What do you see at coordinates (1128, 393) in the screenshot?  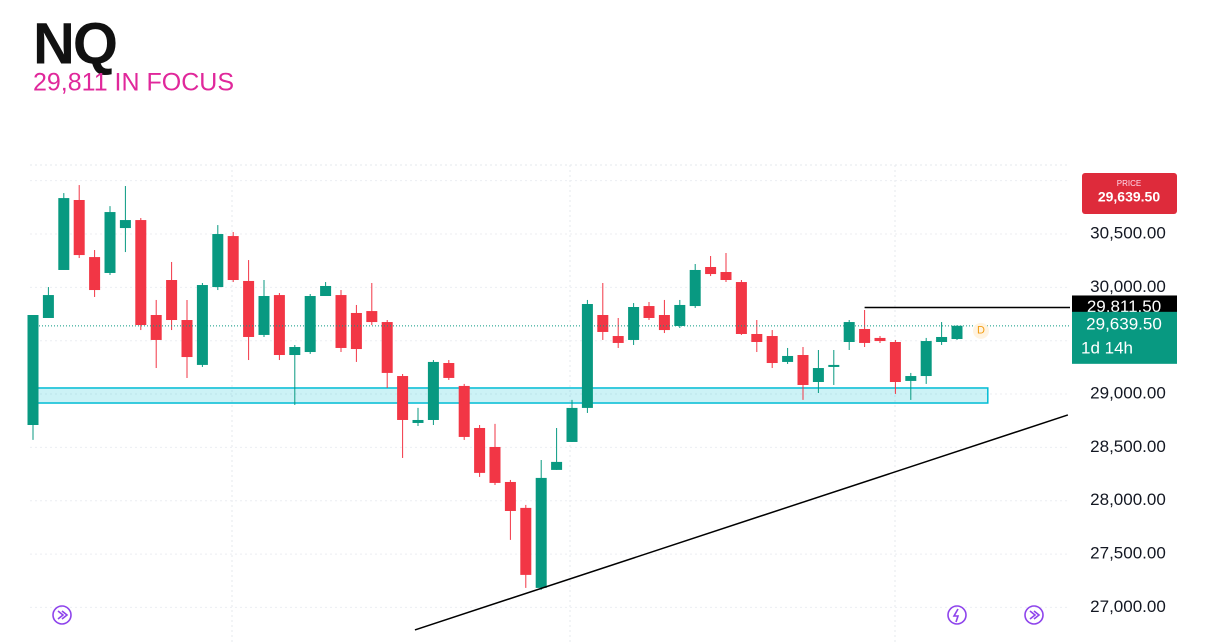 I see `y-tick-label: 29,000.00` at bounding box center [1128, 393].